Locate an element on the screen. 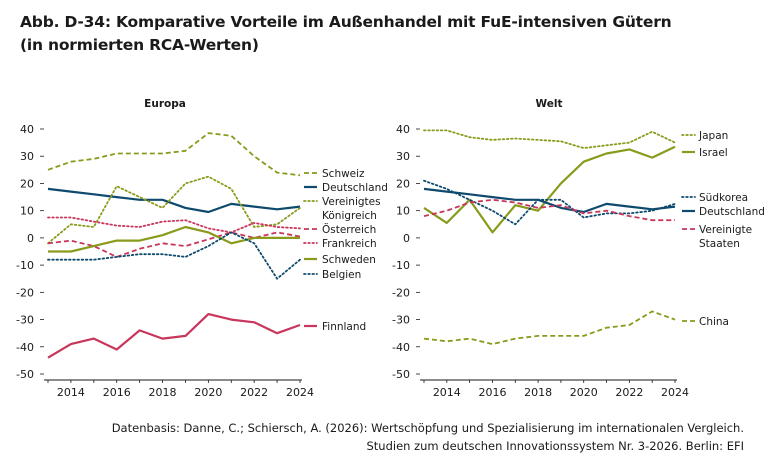  series-line-japan is located at coordinates (549, 139).